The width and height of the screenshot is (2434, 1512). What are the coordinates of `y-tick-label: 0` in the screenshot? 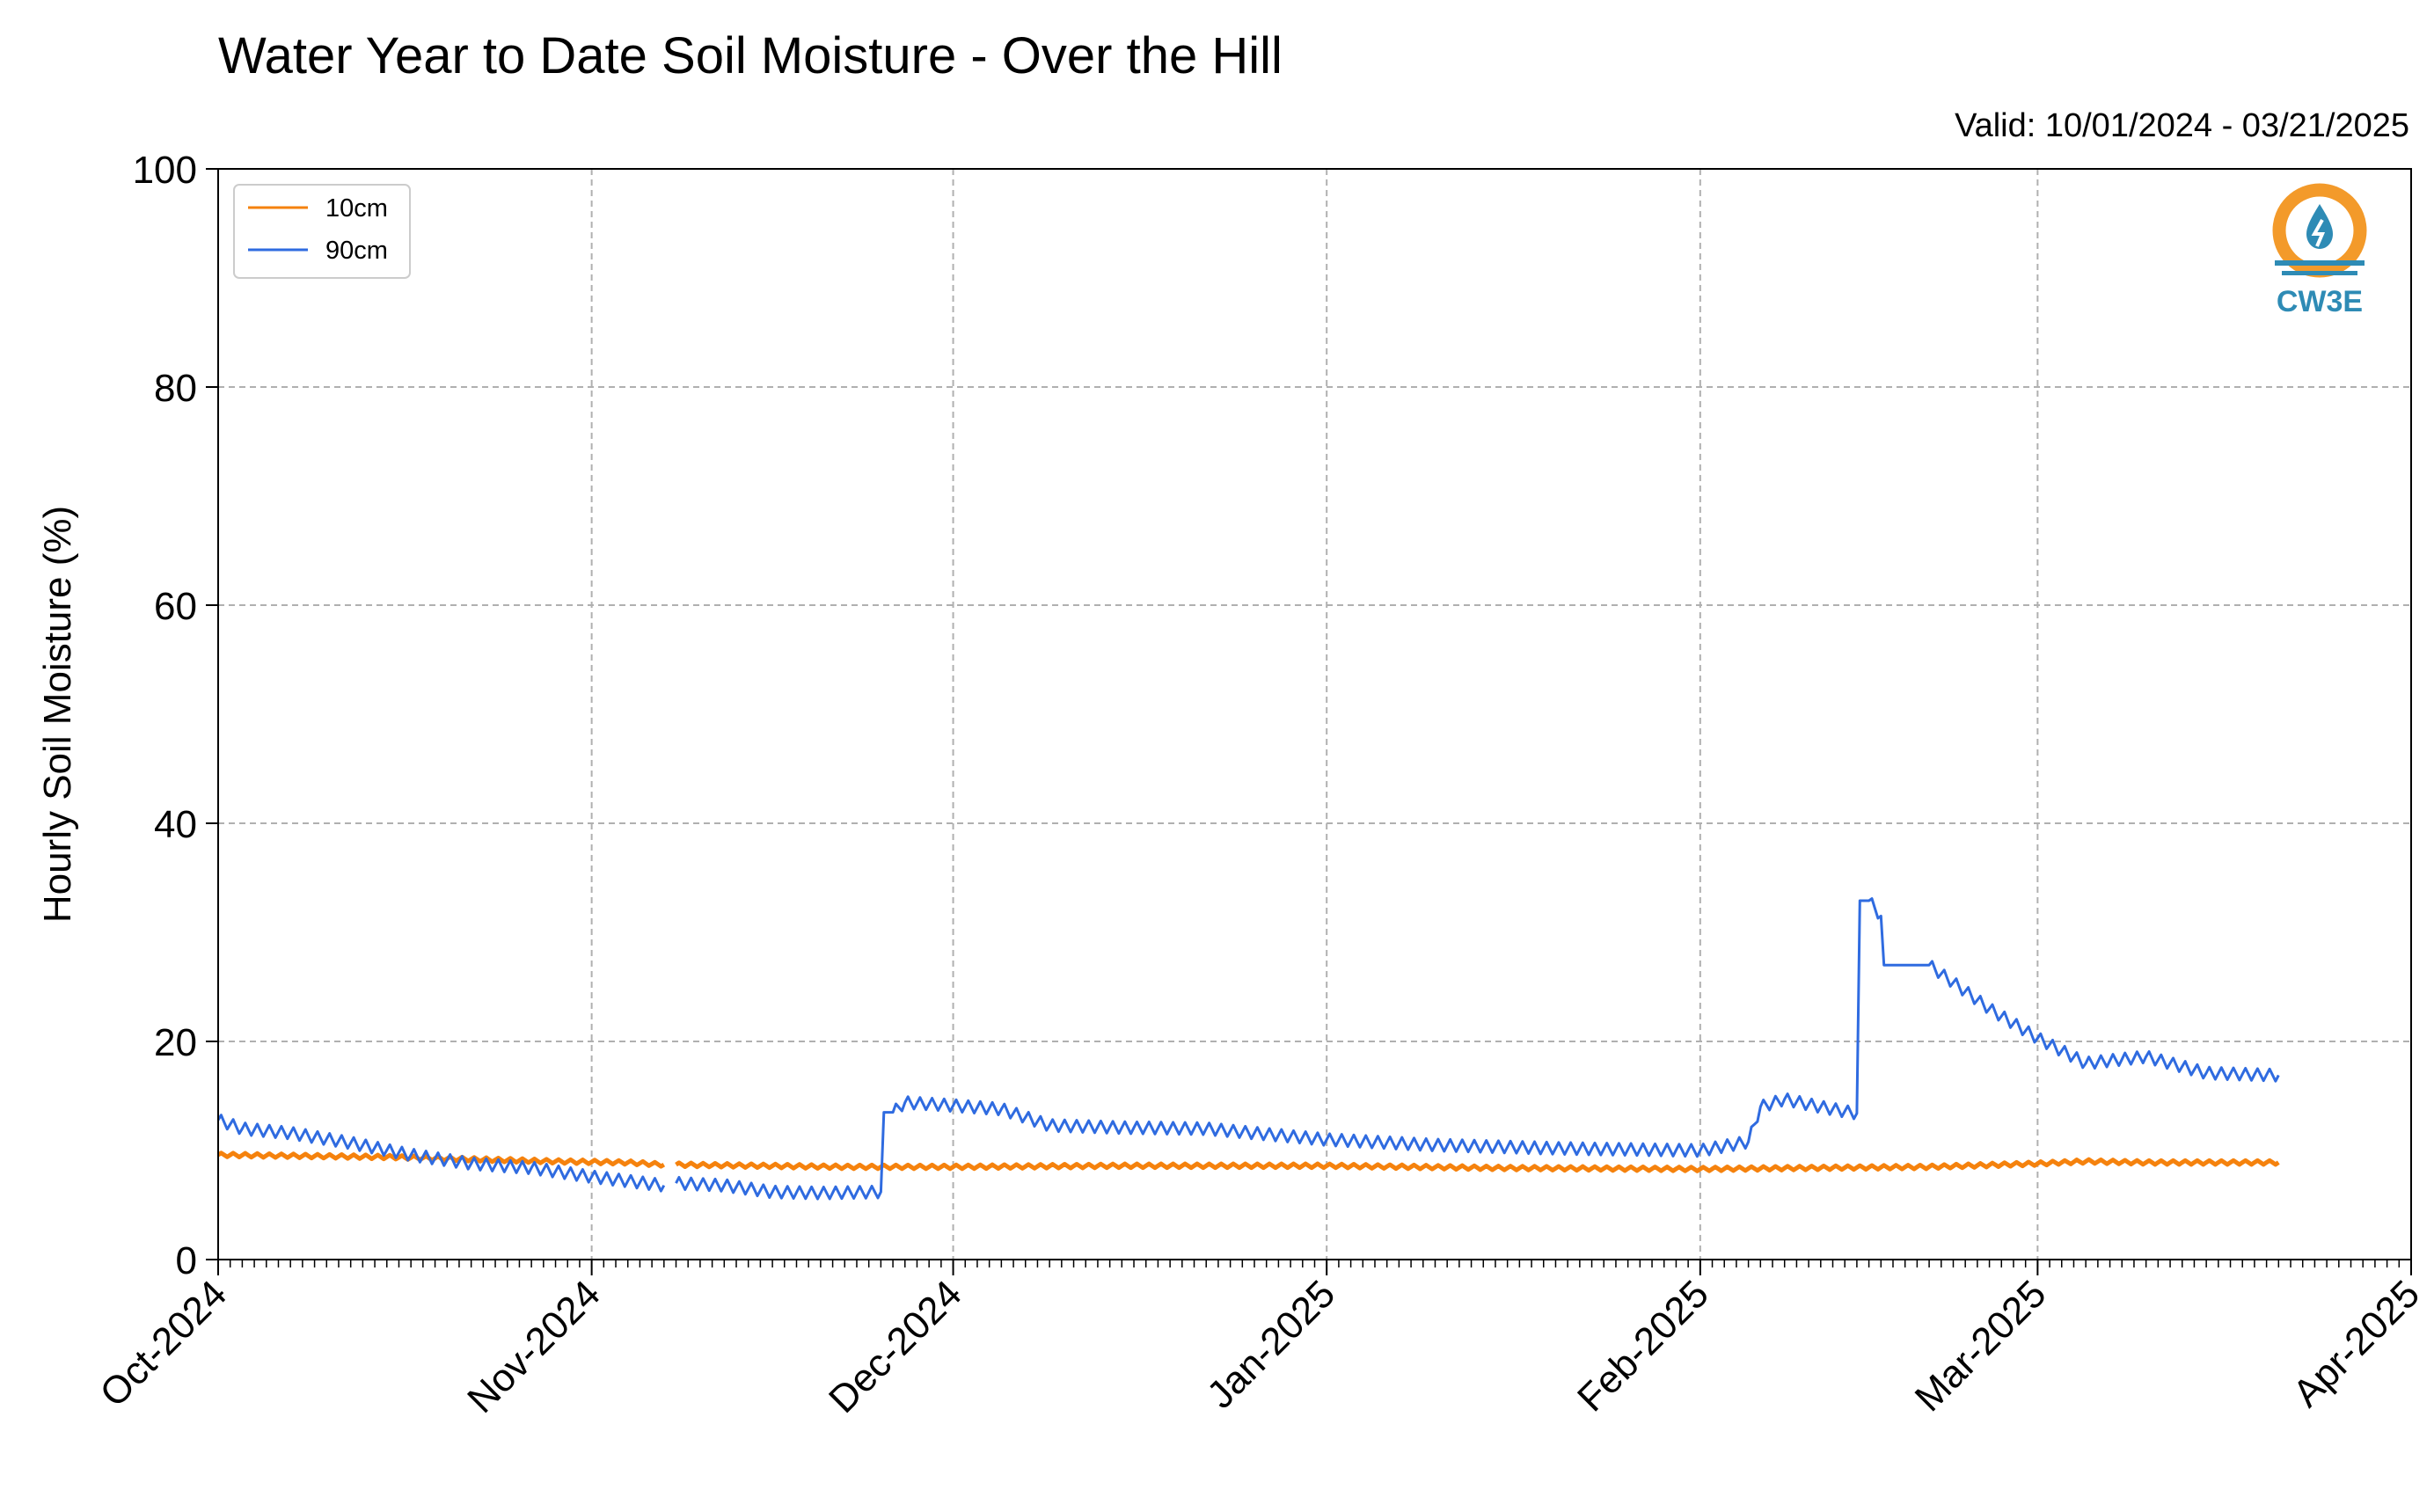 It's located at (186, 1260).